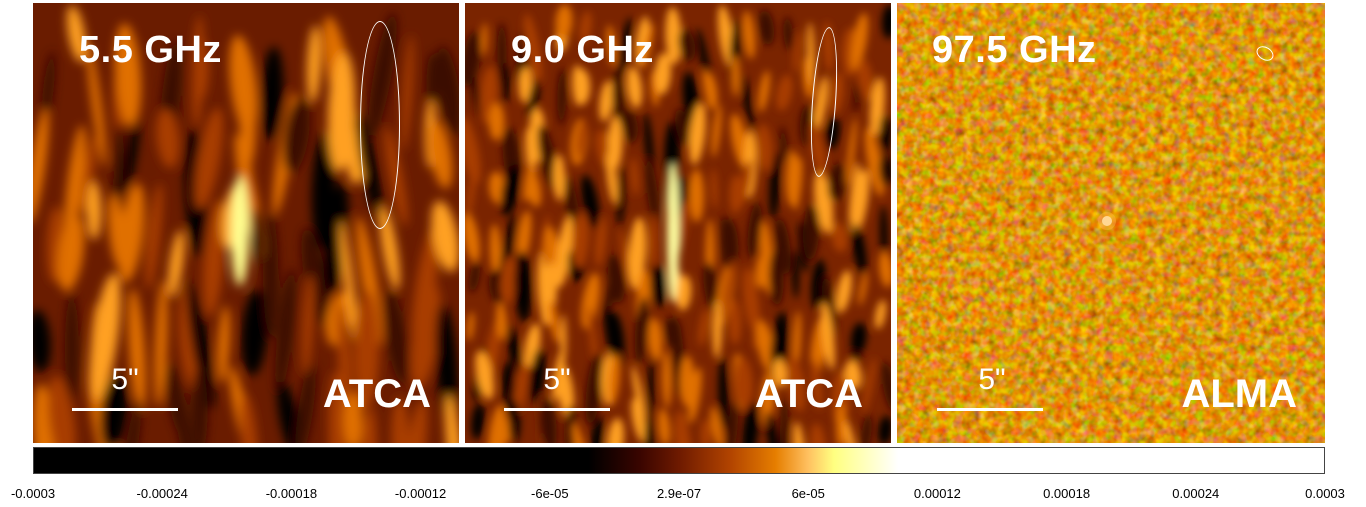  What do you see at coordinates (1067, 493) in the screenshot?
I see `colorbar-tick-label: 0.00018` at bounding box center [1067, 493].